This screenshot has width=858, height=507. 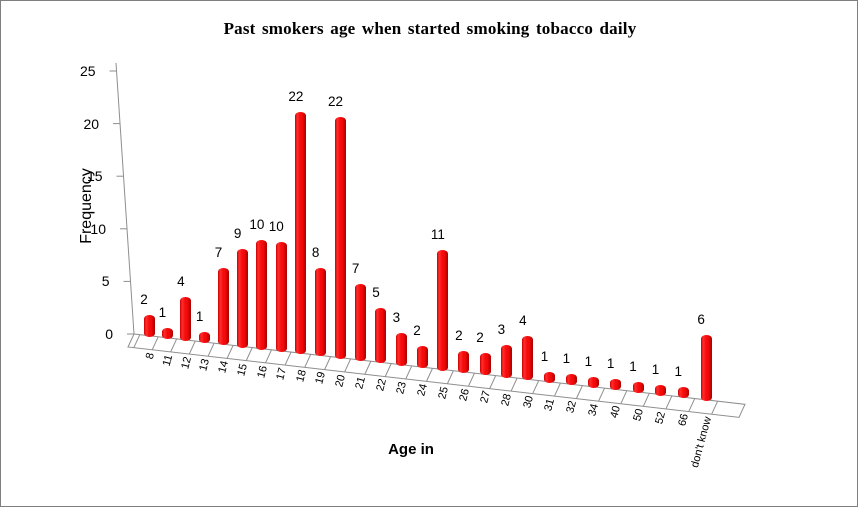 I want to click on value-label-24: 2, so click(x=417, y=331).